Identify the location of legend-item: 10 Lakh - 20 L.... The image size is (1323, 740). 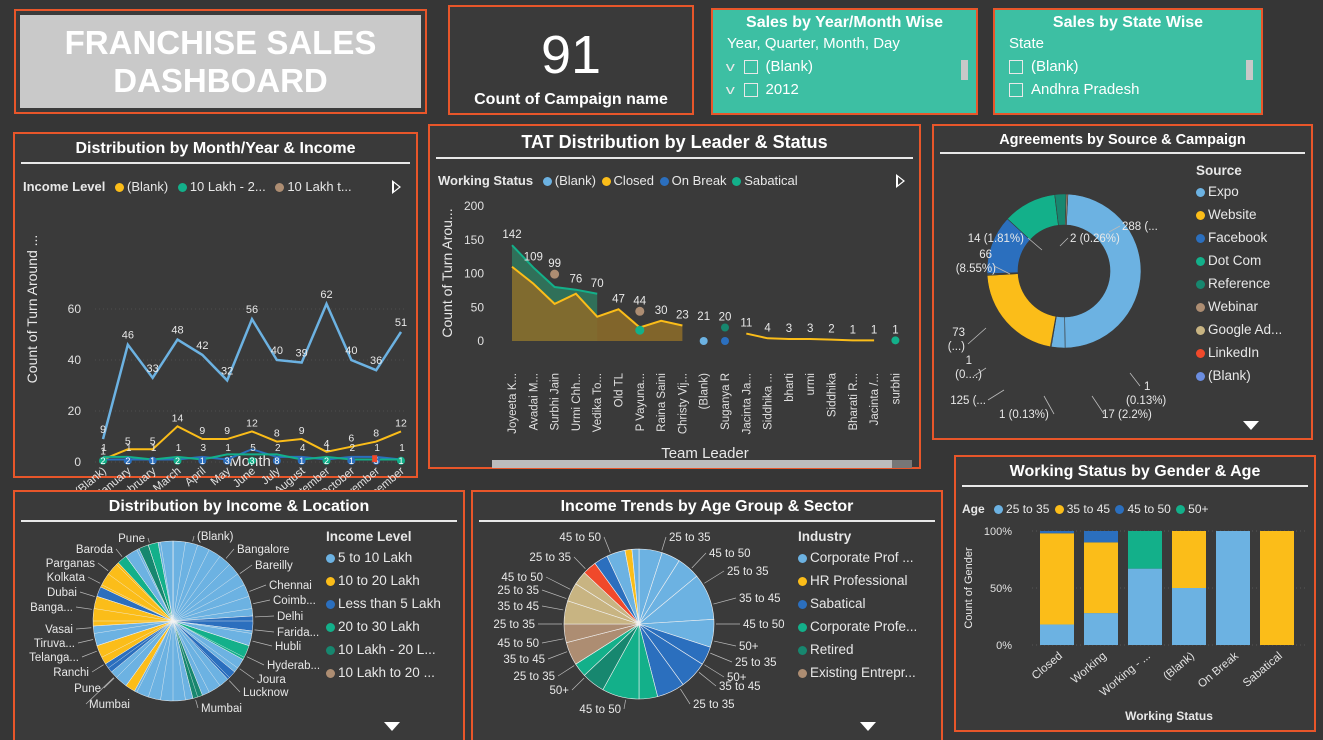
(383, 649).